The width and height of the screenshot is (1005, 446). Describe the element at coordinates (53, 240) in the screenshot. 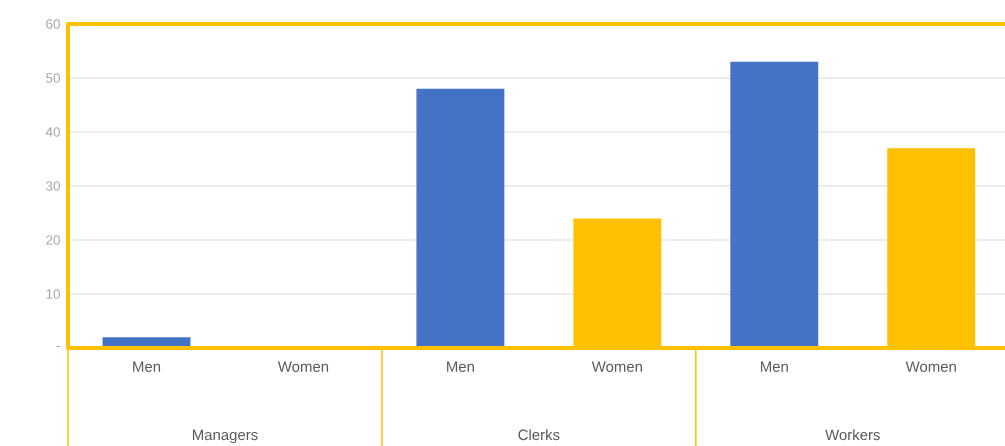

I see `y-tick-label: 20` at that location.